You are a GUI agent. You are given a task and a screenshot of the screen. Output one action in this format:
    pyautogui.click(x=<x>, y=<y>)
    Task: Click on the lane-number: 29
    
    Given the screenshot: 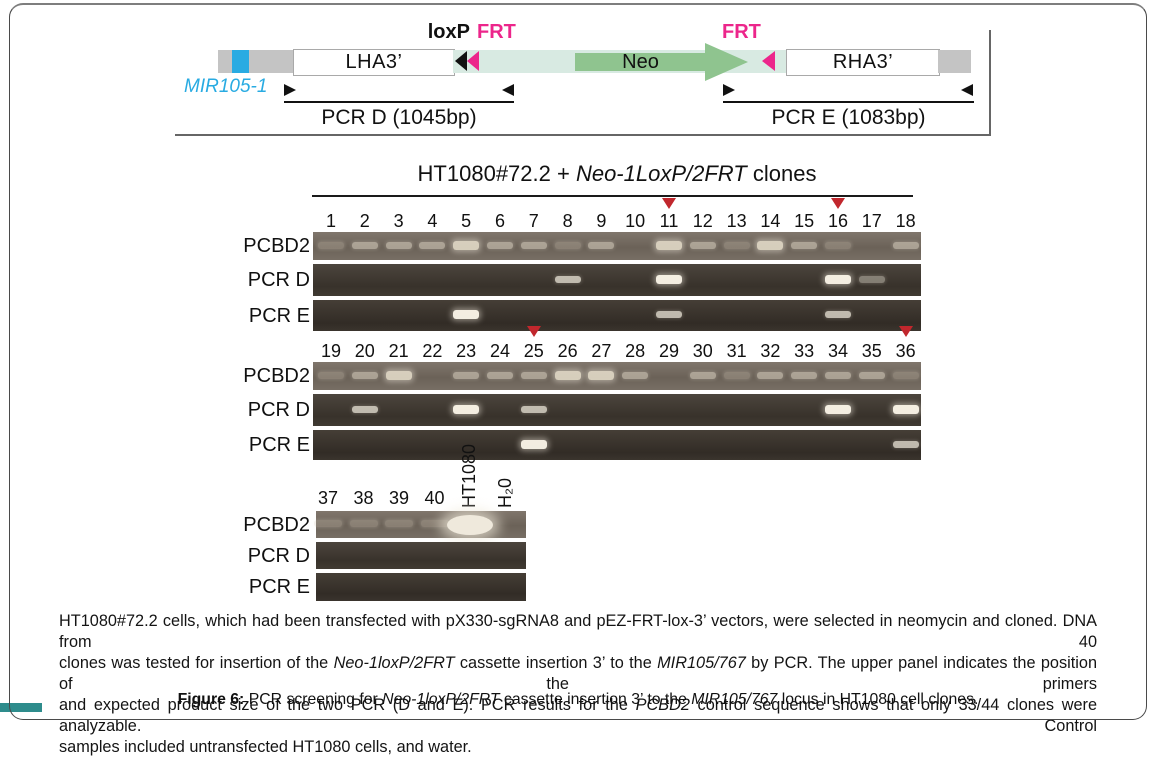 What is the action you would take?
    pyautogui.click(x=669, y=351)
    